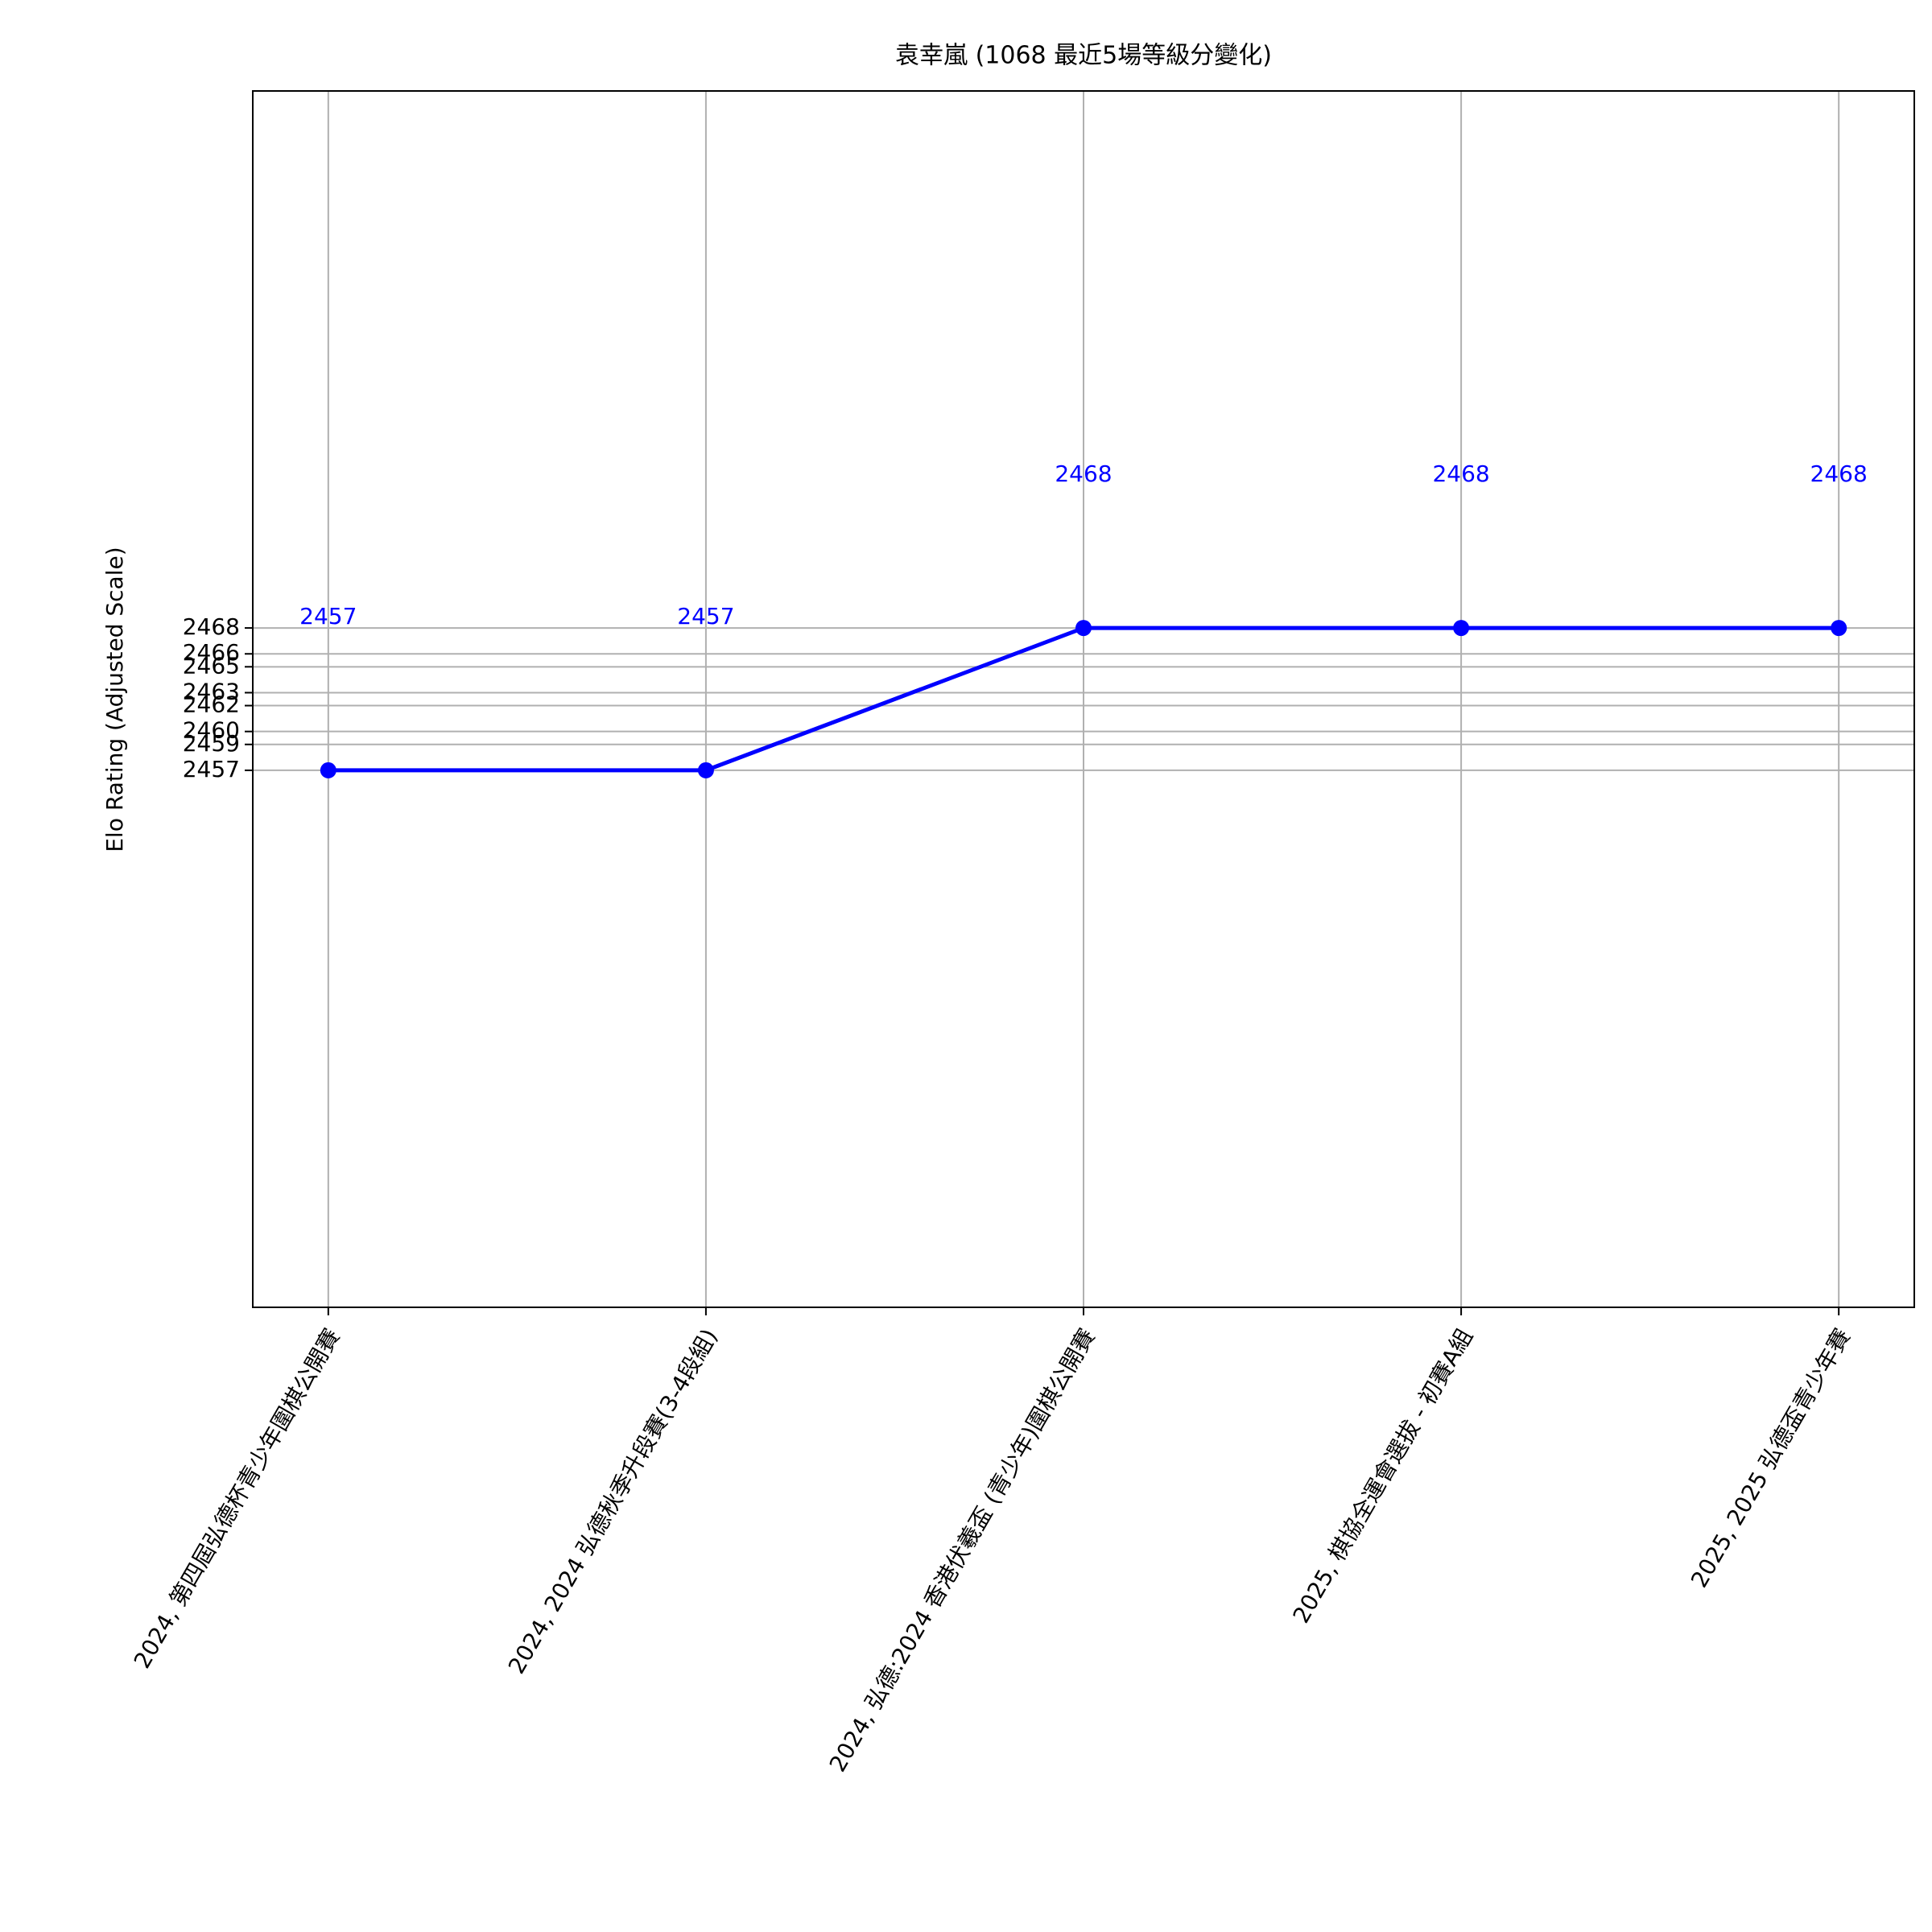 This screenshot has height=1932, width=1932. Describe the element at coordinates (1771, 1458) in the screenshot. I see `x-tick-label: 2025, 2025 弘德盃青少年賽` at that location.